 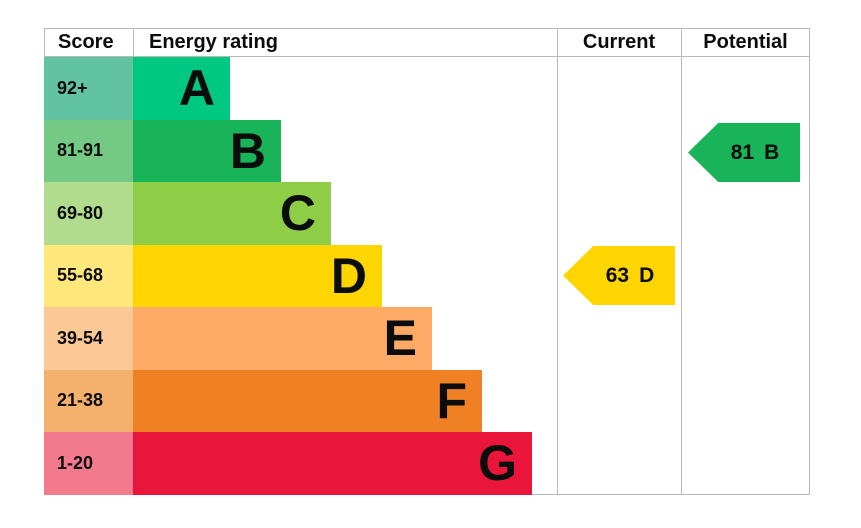 I want to click on band-row-g: 1-20 G, so click(x=300, y=463).